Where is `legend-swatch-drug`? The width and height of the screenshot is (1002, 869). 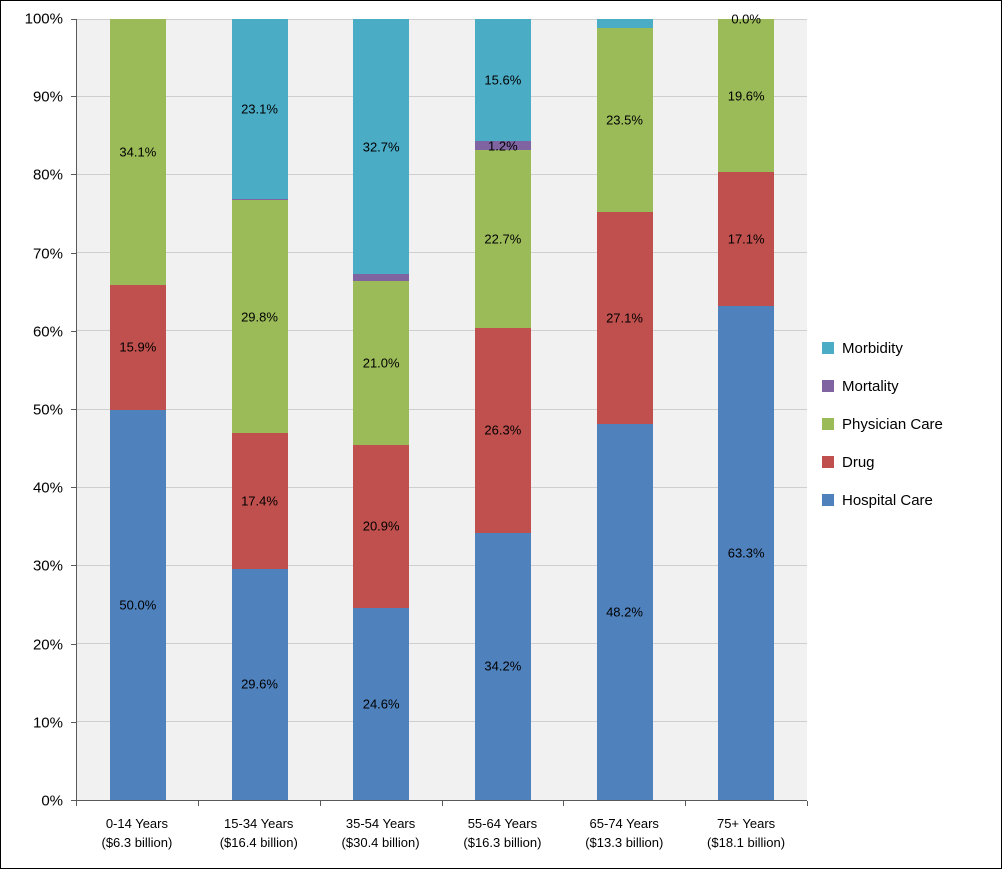 legend-swatch-drug is located at coordinates (828, 462).